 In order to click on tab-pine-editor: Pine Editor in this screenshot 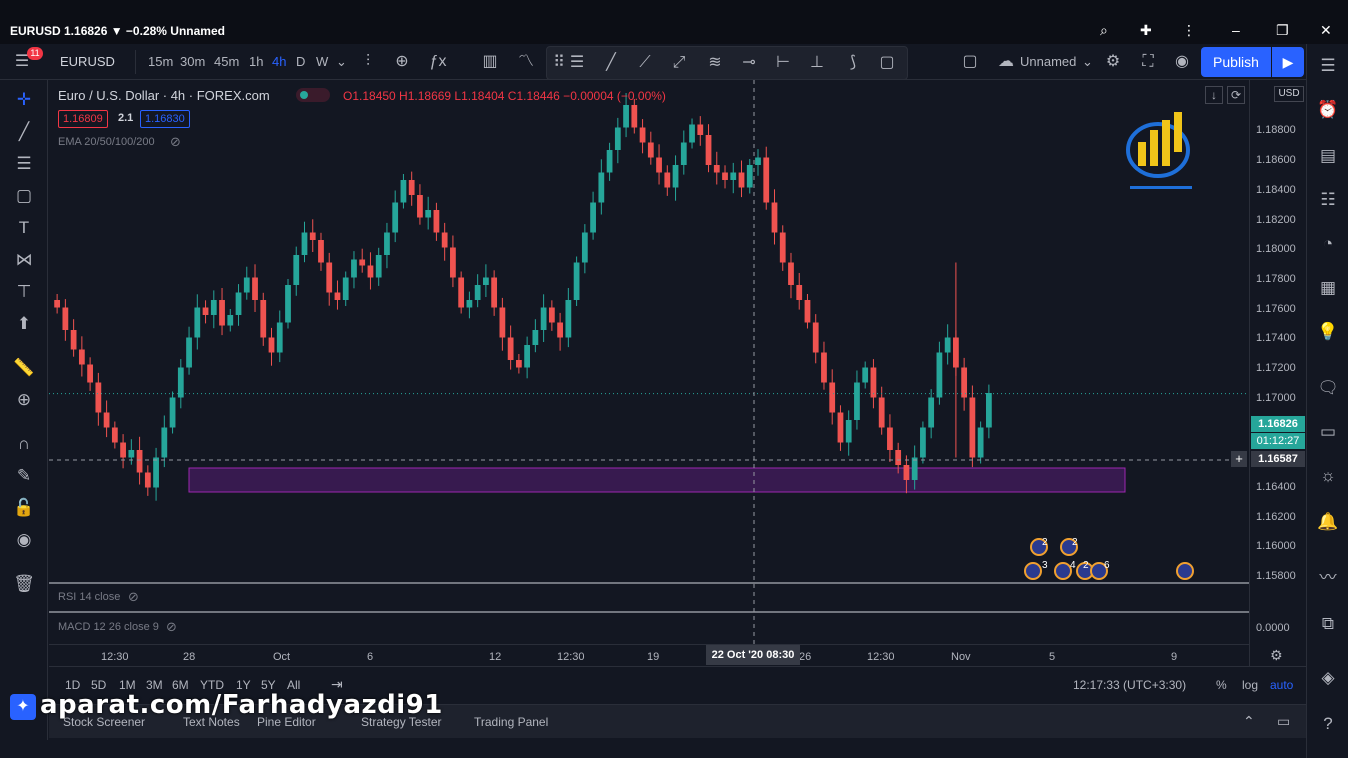, I will do `click(286, 722)`.